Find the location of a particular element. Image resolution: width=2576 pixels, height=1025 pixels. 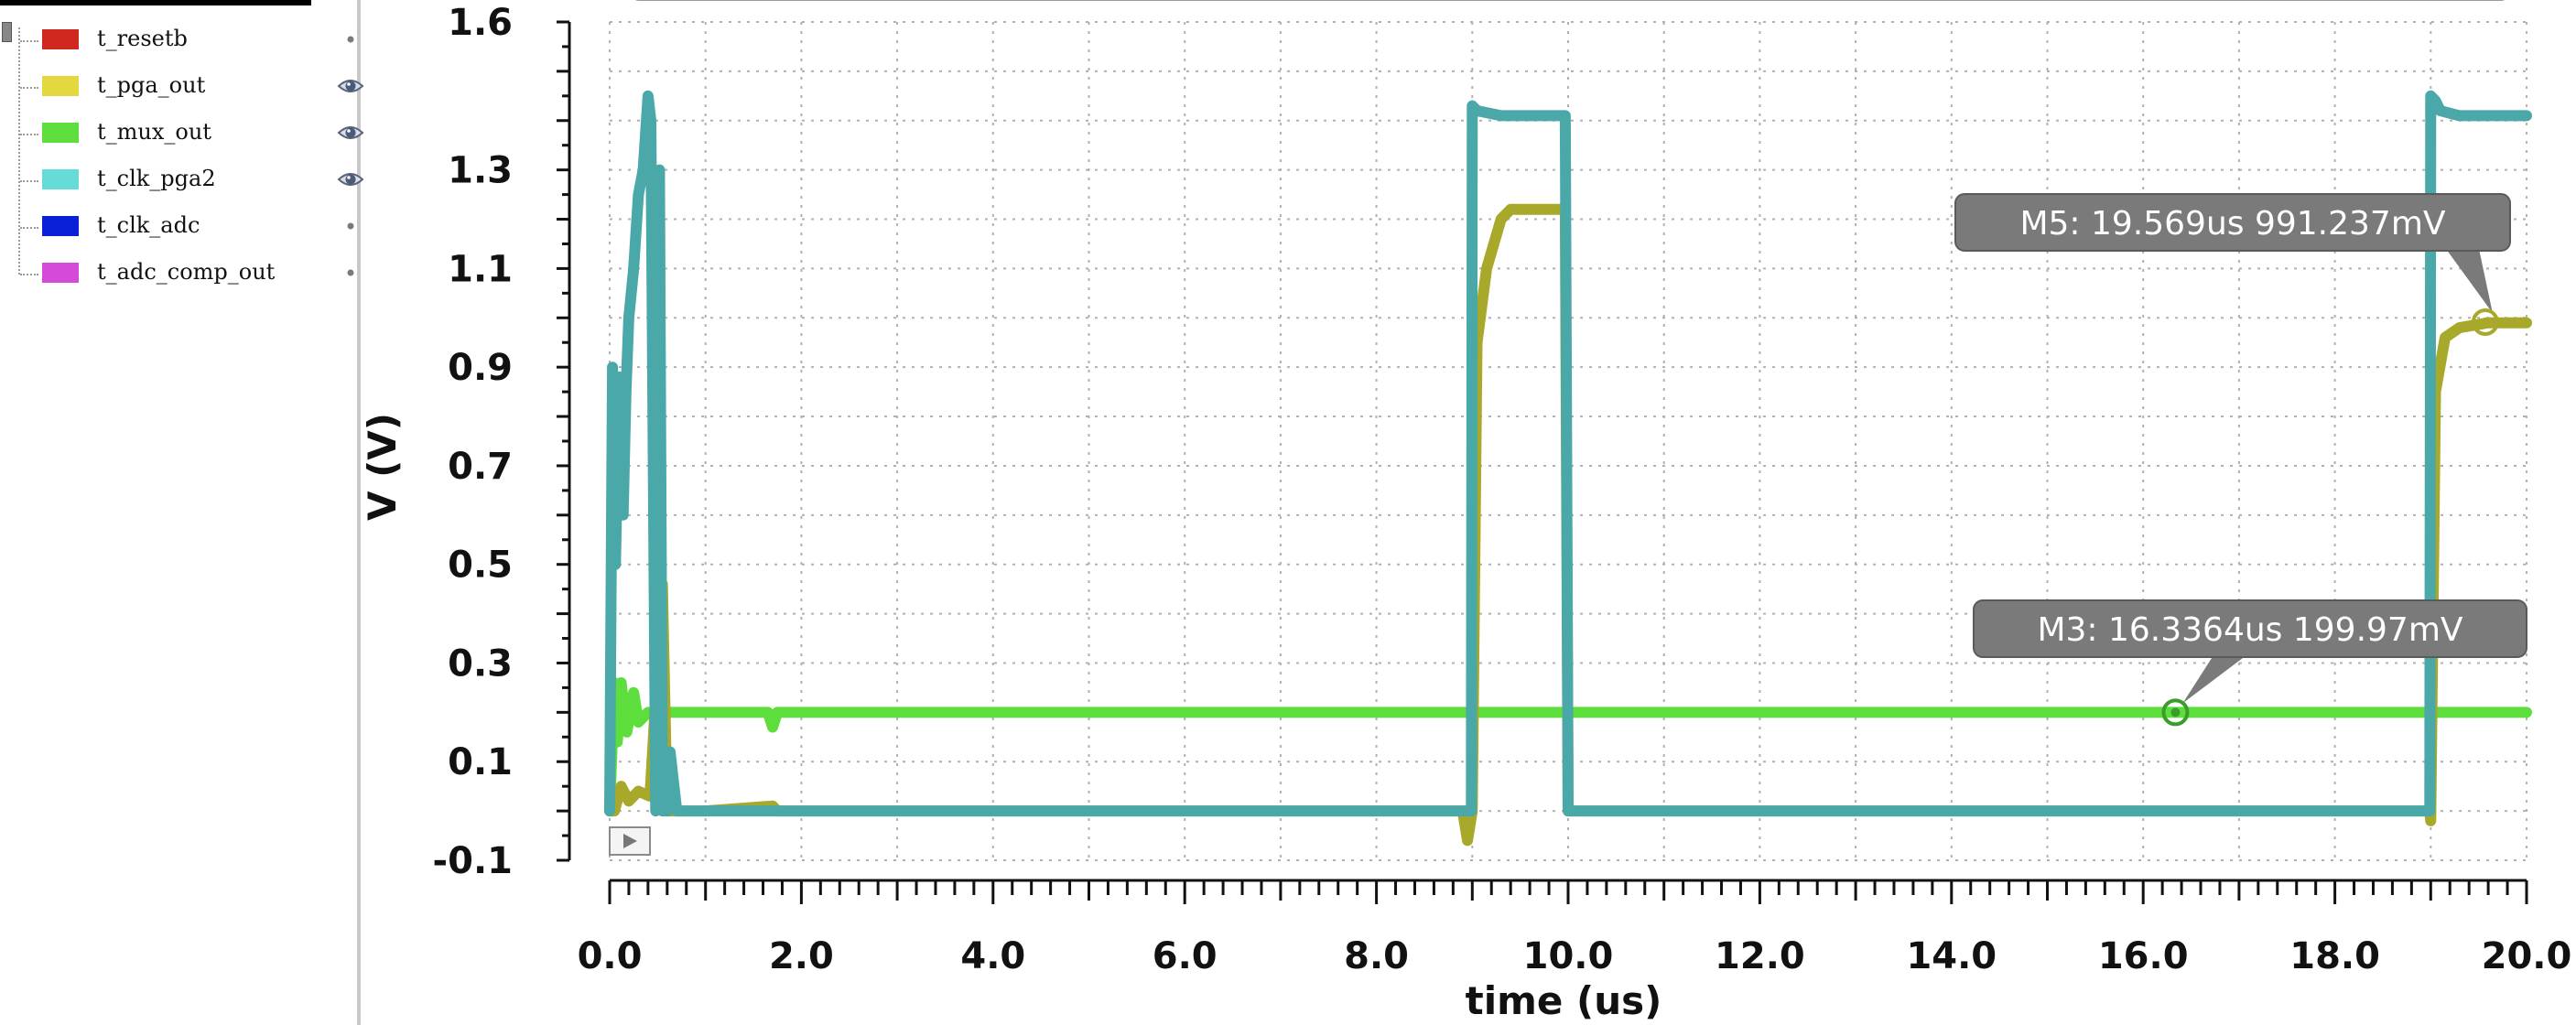

legend-tree-line is located at coordinates (21, 151).